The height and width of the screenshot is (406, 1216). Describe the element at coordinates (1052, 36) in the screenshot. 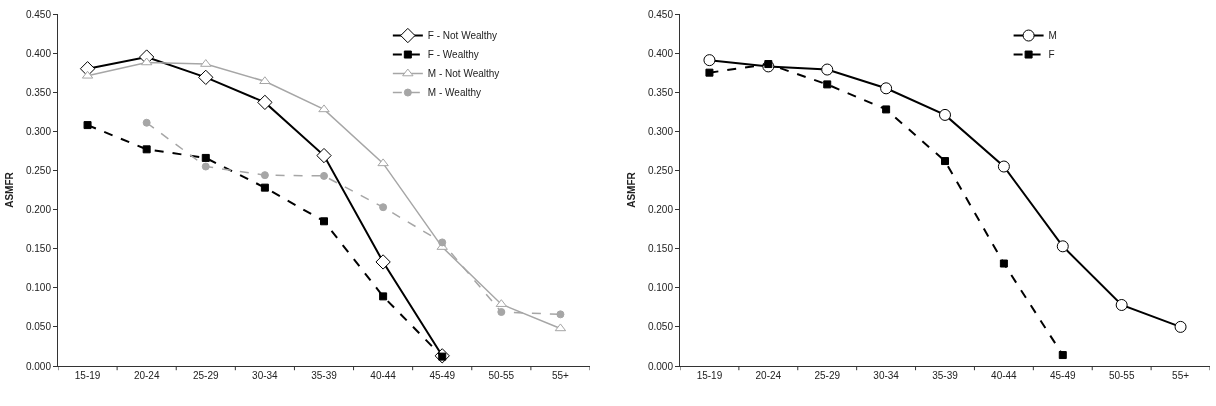

I see `legend-label: M` at that location.